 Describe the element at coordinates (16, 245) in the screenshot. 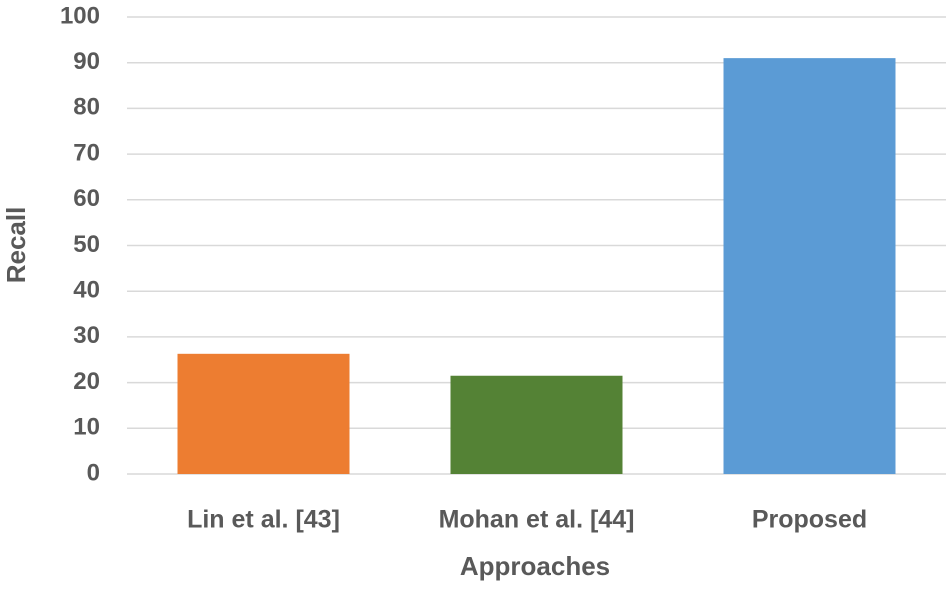

I see `y-axis-title: Recall` at that location.